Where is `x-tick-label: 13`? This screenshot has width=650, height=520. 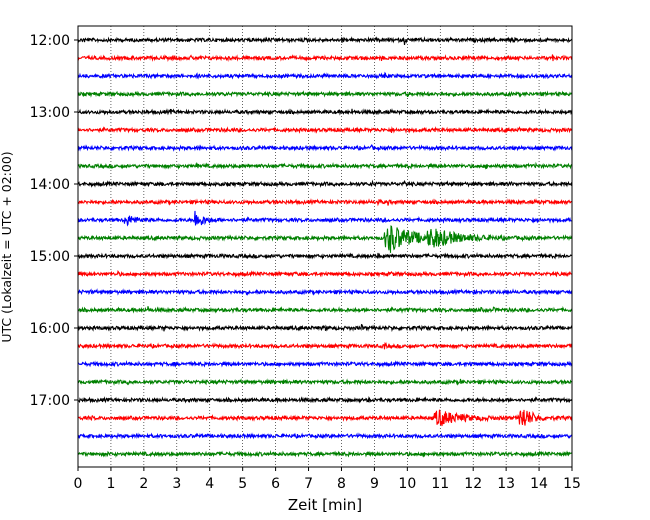 x-tick-label: 13 is located at coordinates (506, 484).